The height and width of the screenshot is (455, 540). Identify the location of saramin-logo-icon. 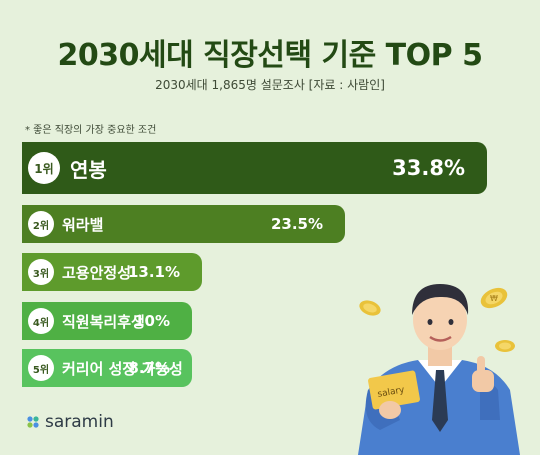
(33, 422).